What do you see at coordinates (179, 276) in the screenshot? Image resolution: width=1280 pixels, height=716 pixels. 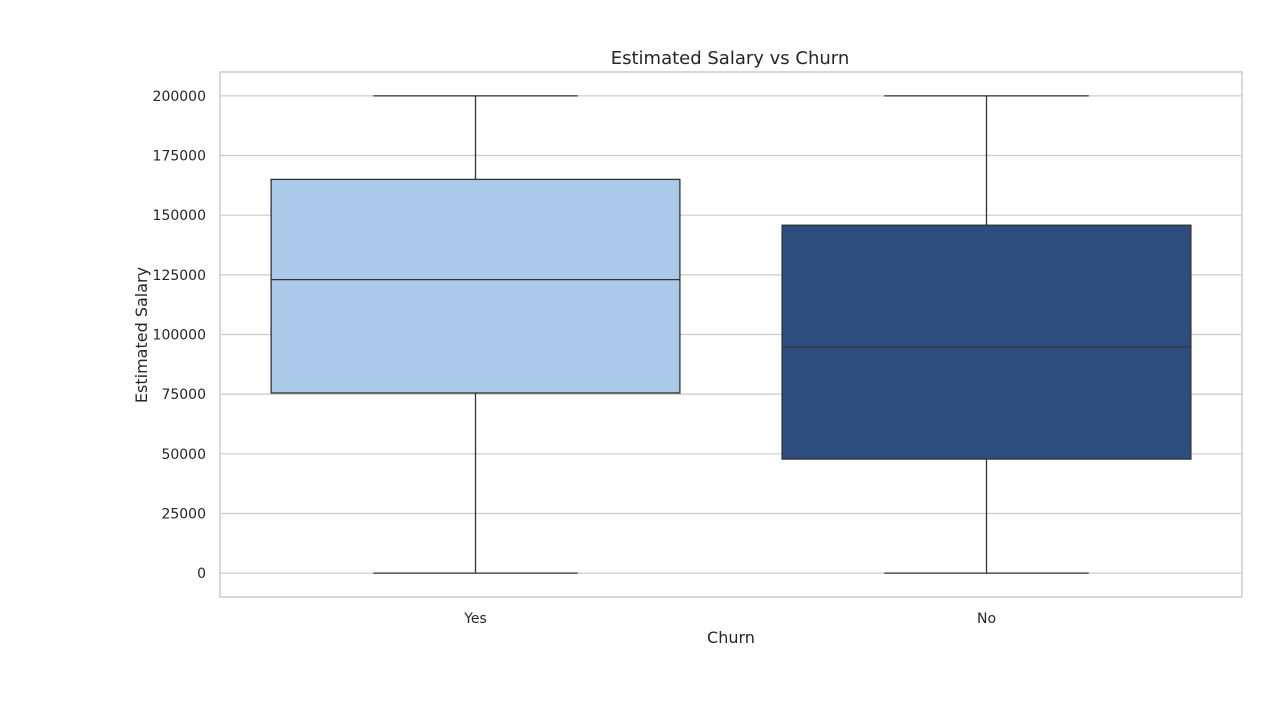 I see `y-tick-label: 125000` at bounding box center [179, 276].